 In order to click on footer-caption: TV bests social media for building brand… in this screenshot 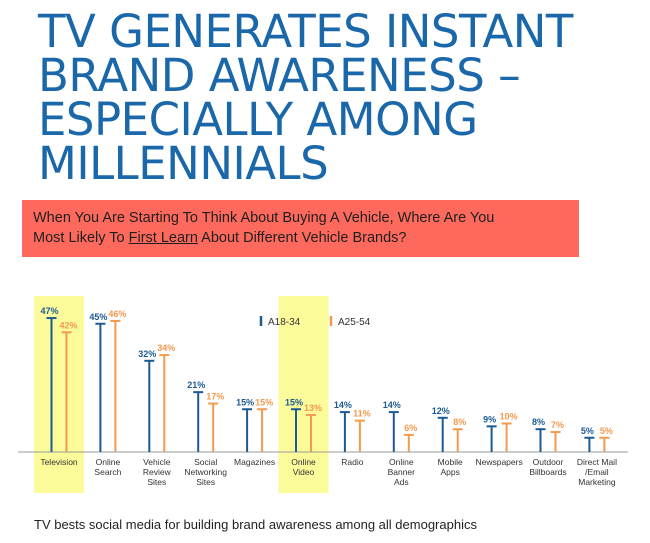, I will do `click(255, 524)`.